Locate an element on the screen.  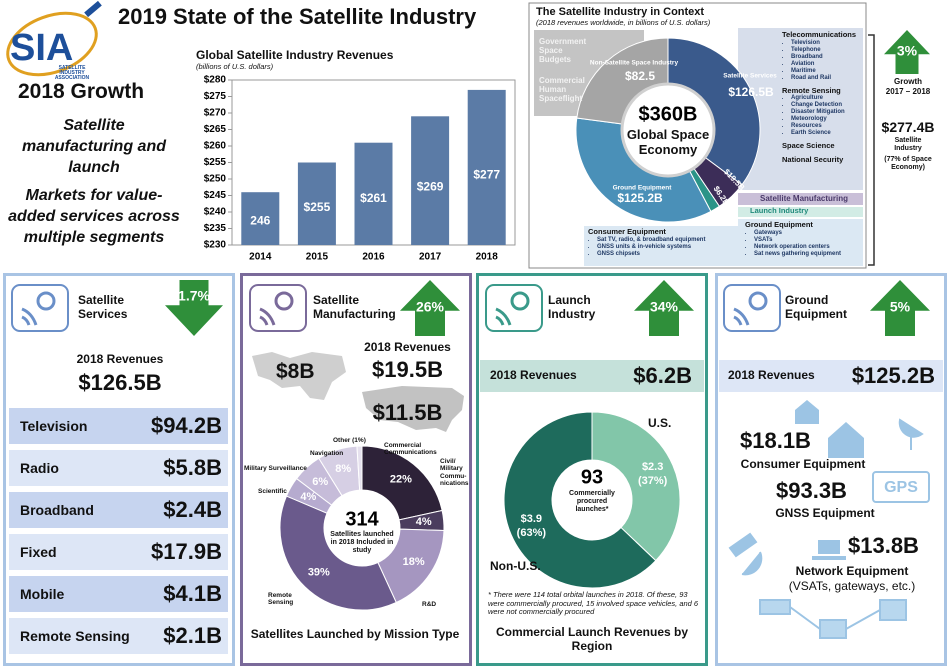
slice-label: Navigation is located at coordinates (327, 453).